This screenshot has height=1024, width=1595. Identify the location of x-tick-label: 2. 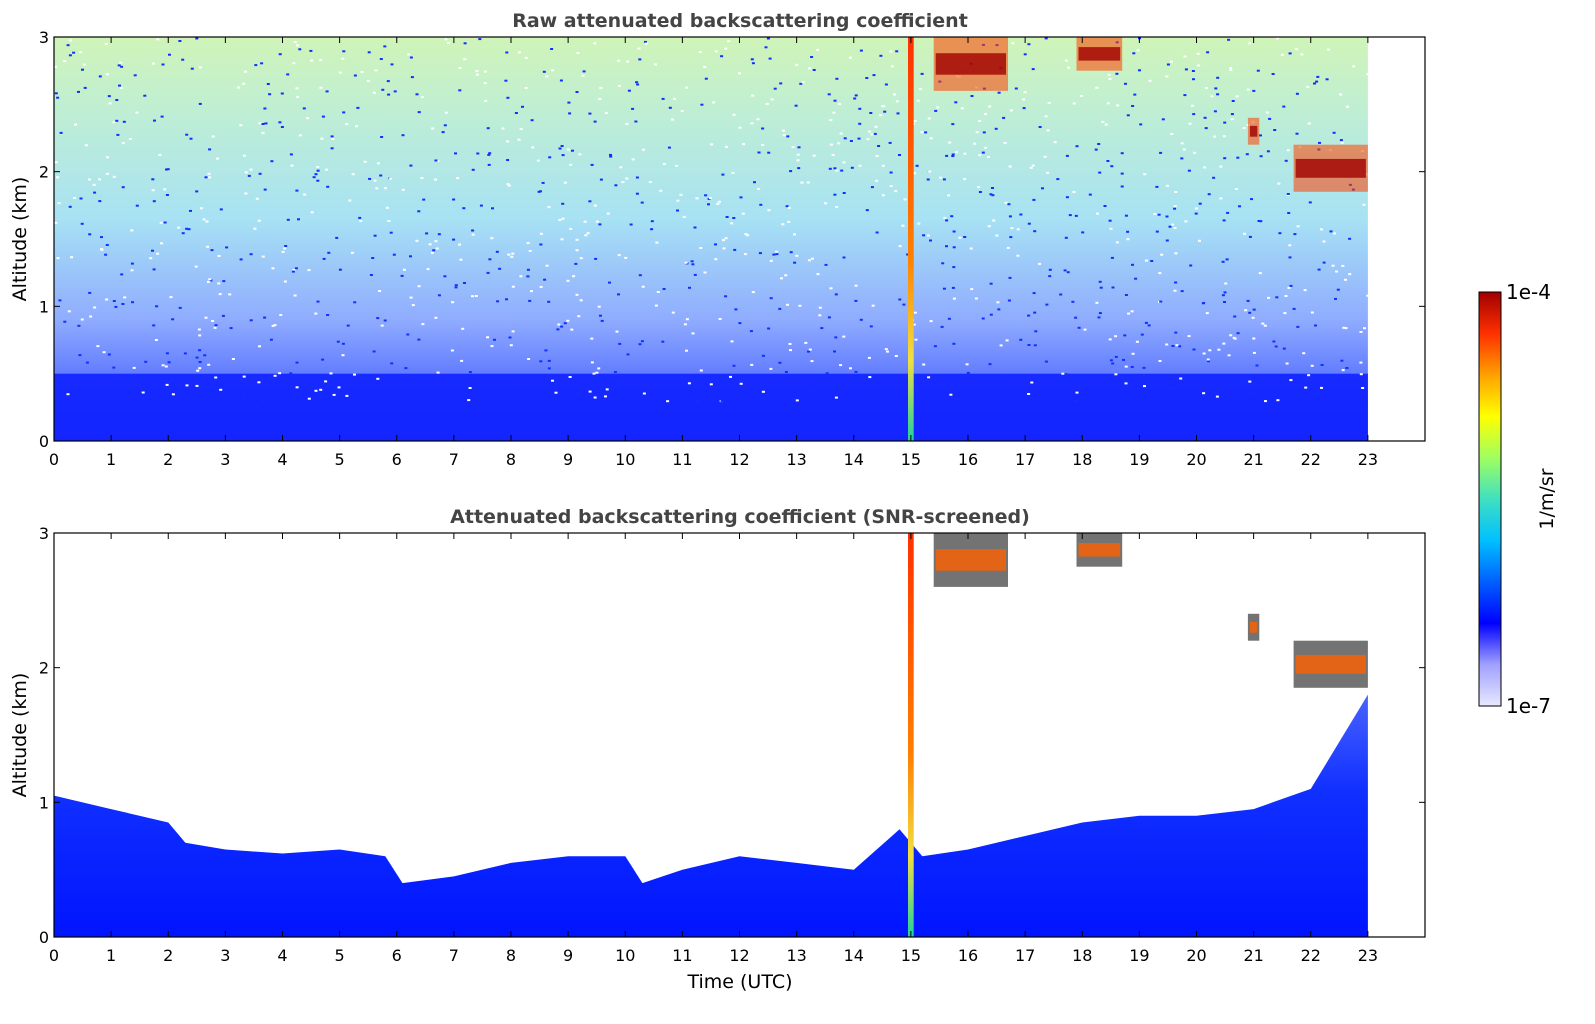
(168, 459).